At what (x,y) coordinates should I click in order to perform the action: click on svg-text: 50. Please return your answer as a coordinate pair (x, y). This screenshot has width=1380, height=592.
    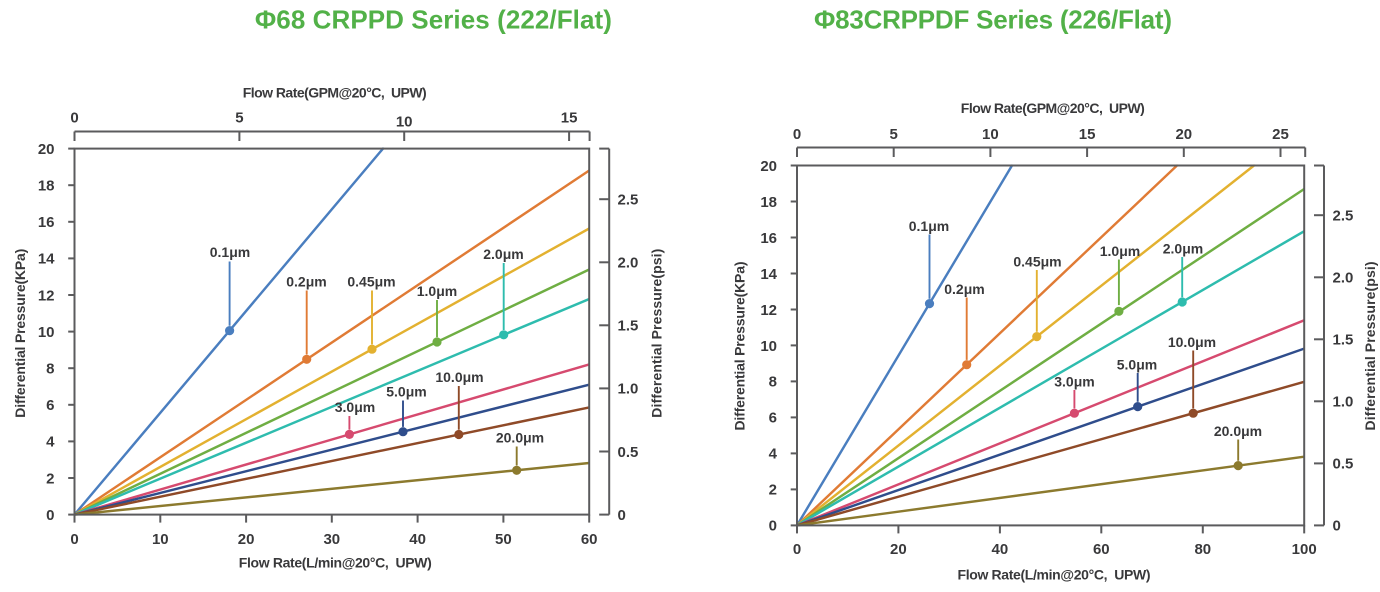
    Looking at the image, I should click on (503, 539).